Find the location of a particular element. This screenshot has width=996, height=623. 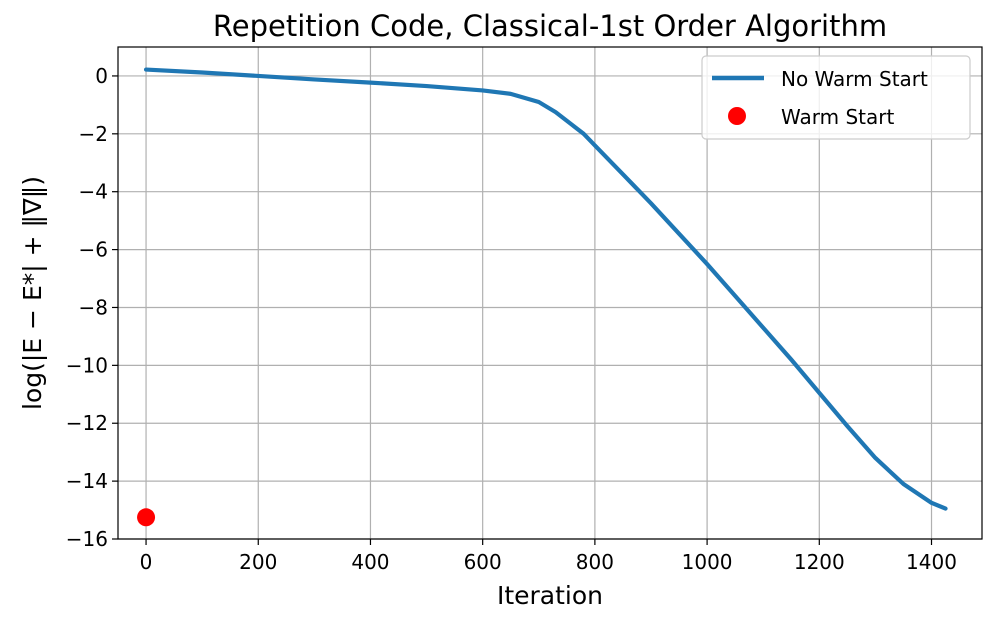

x-tick-label: 600 is located at coordinates (483, 562).